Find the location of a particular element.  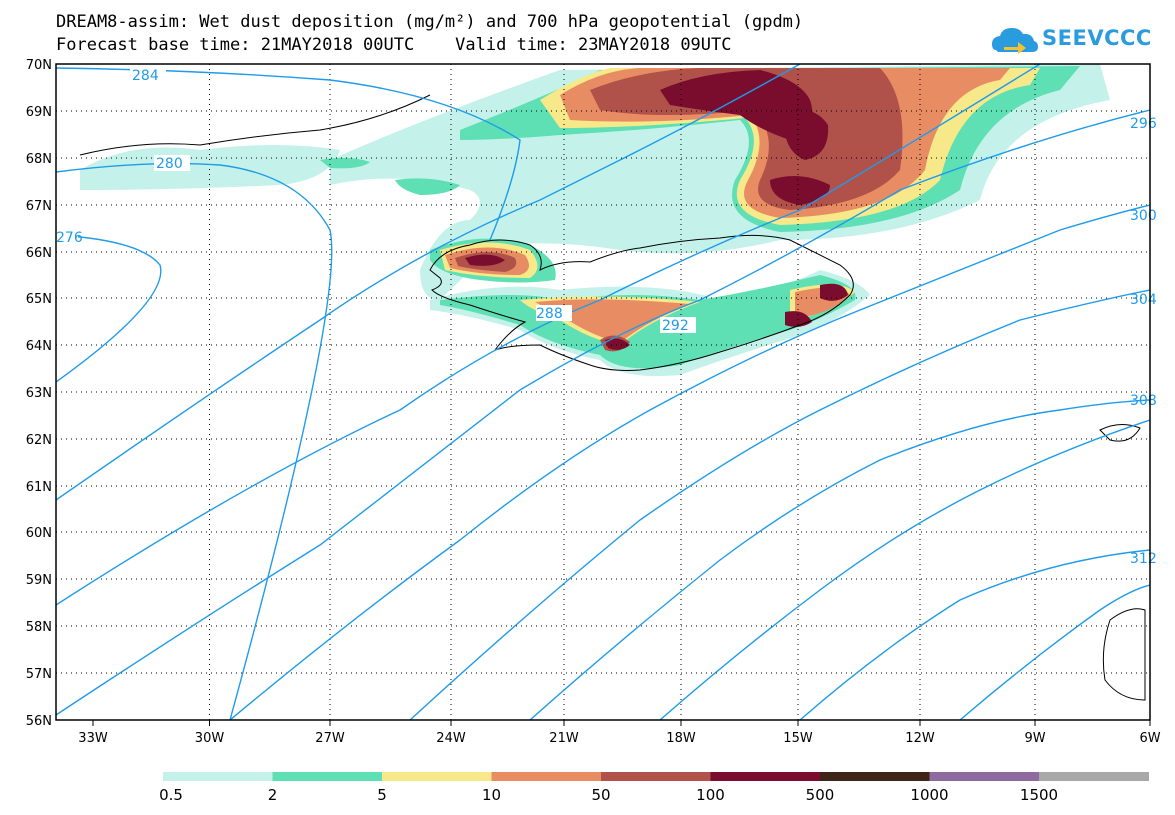

lat-label: 70N is located at coordinates (39, 65).